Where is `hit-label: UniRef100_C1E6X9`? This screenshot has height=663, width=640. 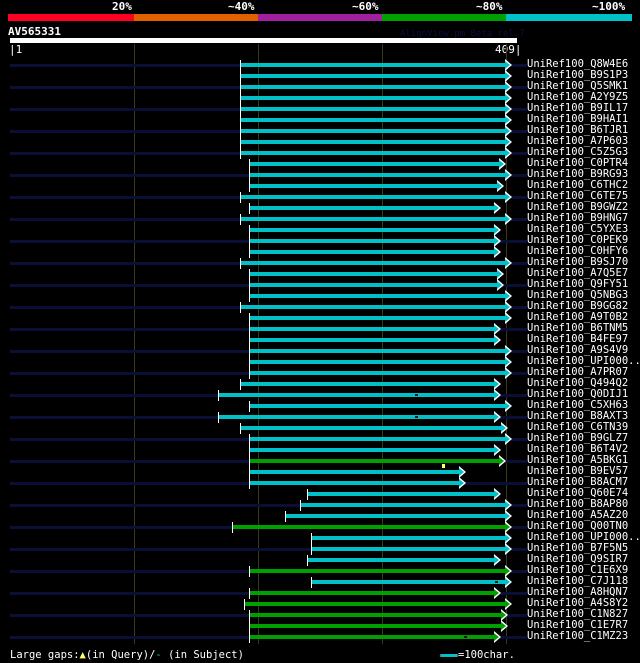
hit-label: UniRef100_C1E6X9 is located at coordinates (578, 570).